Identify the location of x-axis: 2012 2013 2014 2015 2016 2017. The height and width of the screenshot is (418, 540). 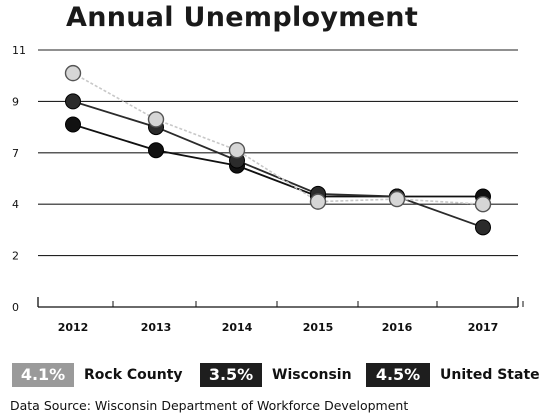
(280, 315).